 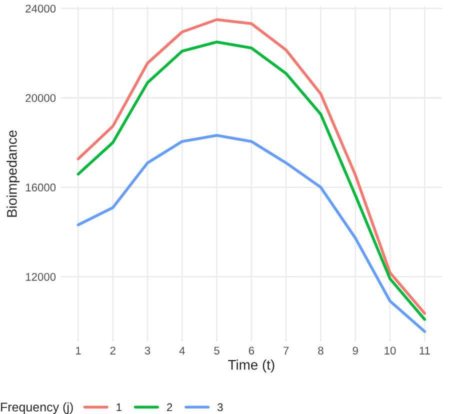 What do you see at coordinates (169, 407) in the screenshot?
I see `legend-label: 2` at bounding box center [169, 407].